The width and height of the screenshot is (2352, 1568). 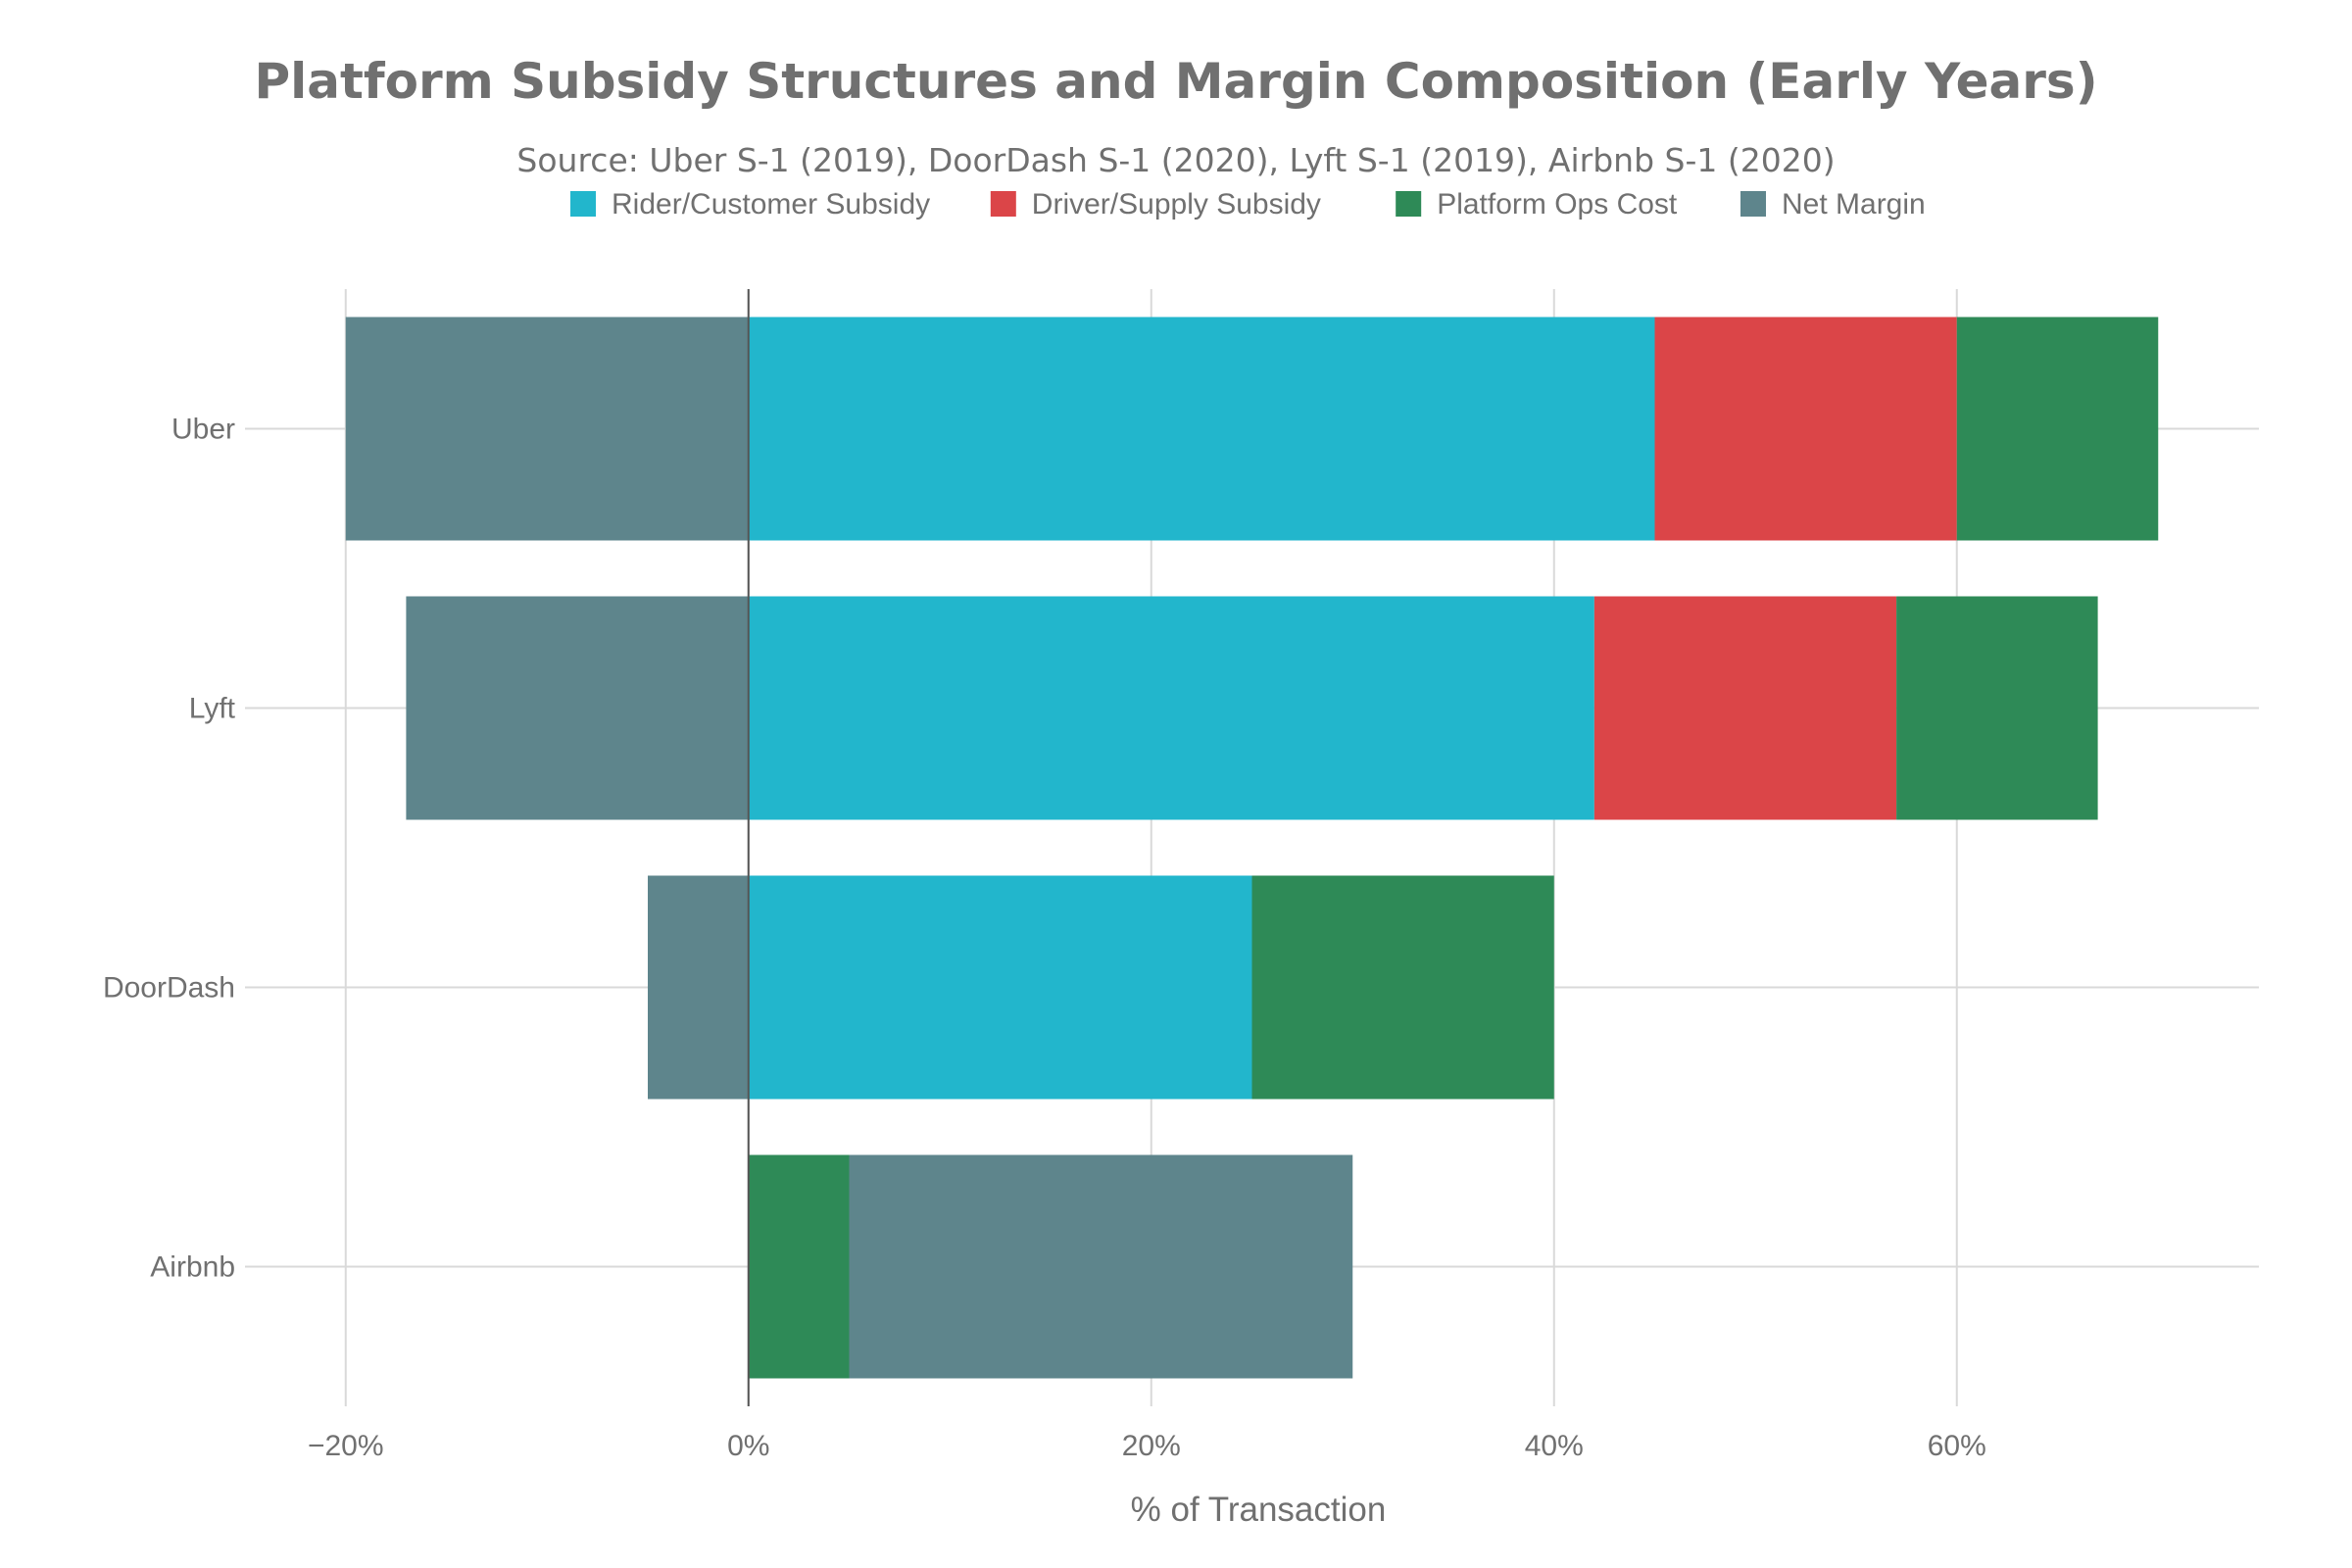 What do you see at coordinates (1854, 204) in the screenshot?
I see `legend-label: Net Margin` at bounding box center [1854, 204].